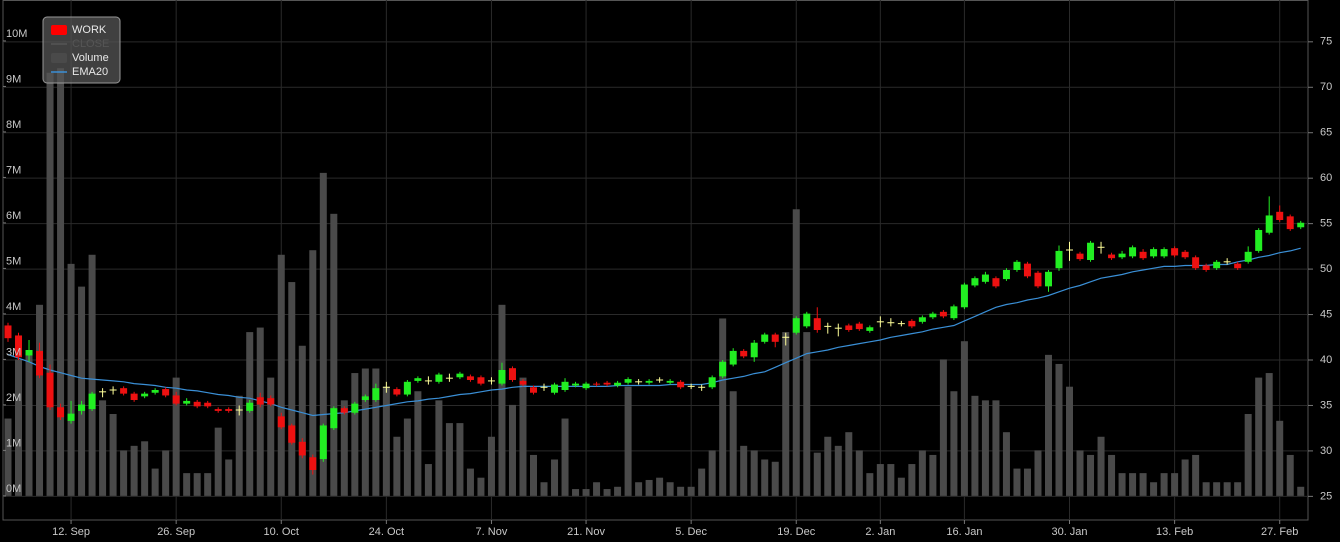 The width and height of the screenshot is (1340, 542). I want to click on y2-tick-label: 2M, so click(13, 398).